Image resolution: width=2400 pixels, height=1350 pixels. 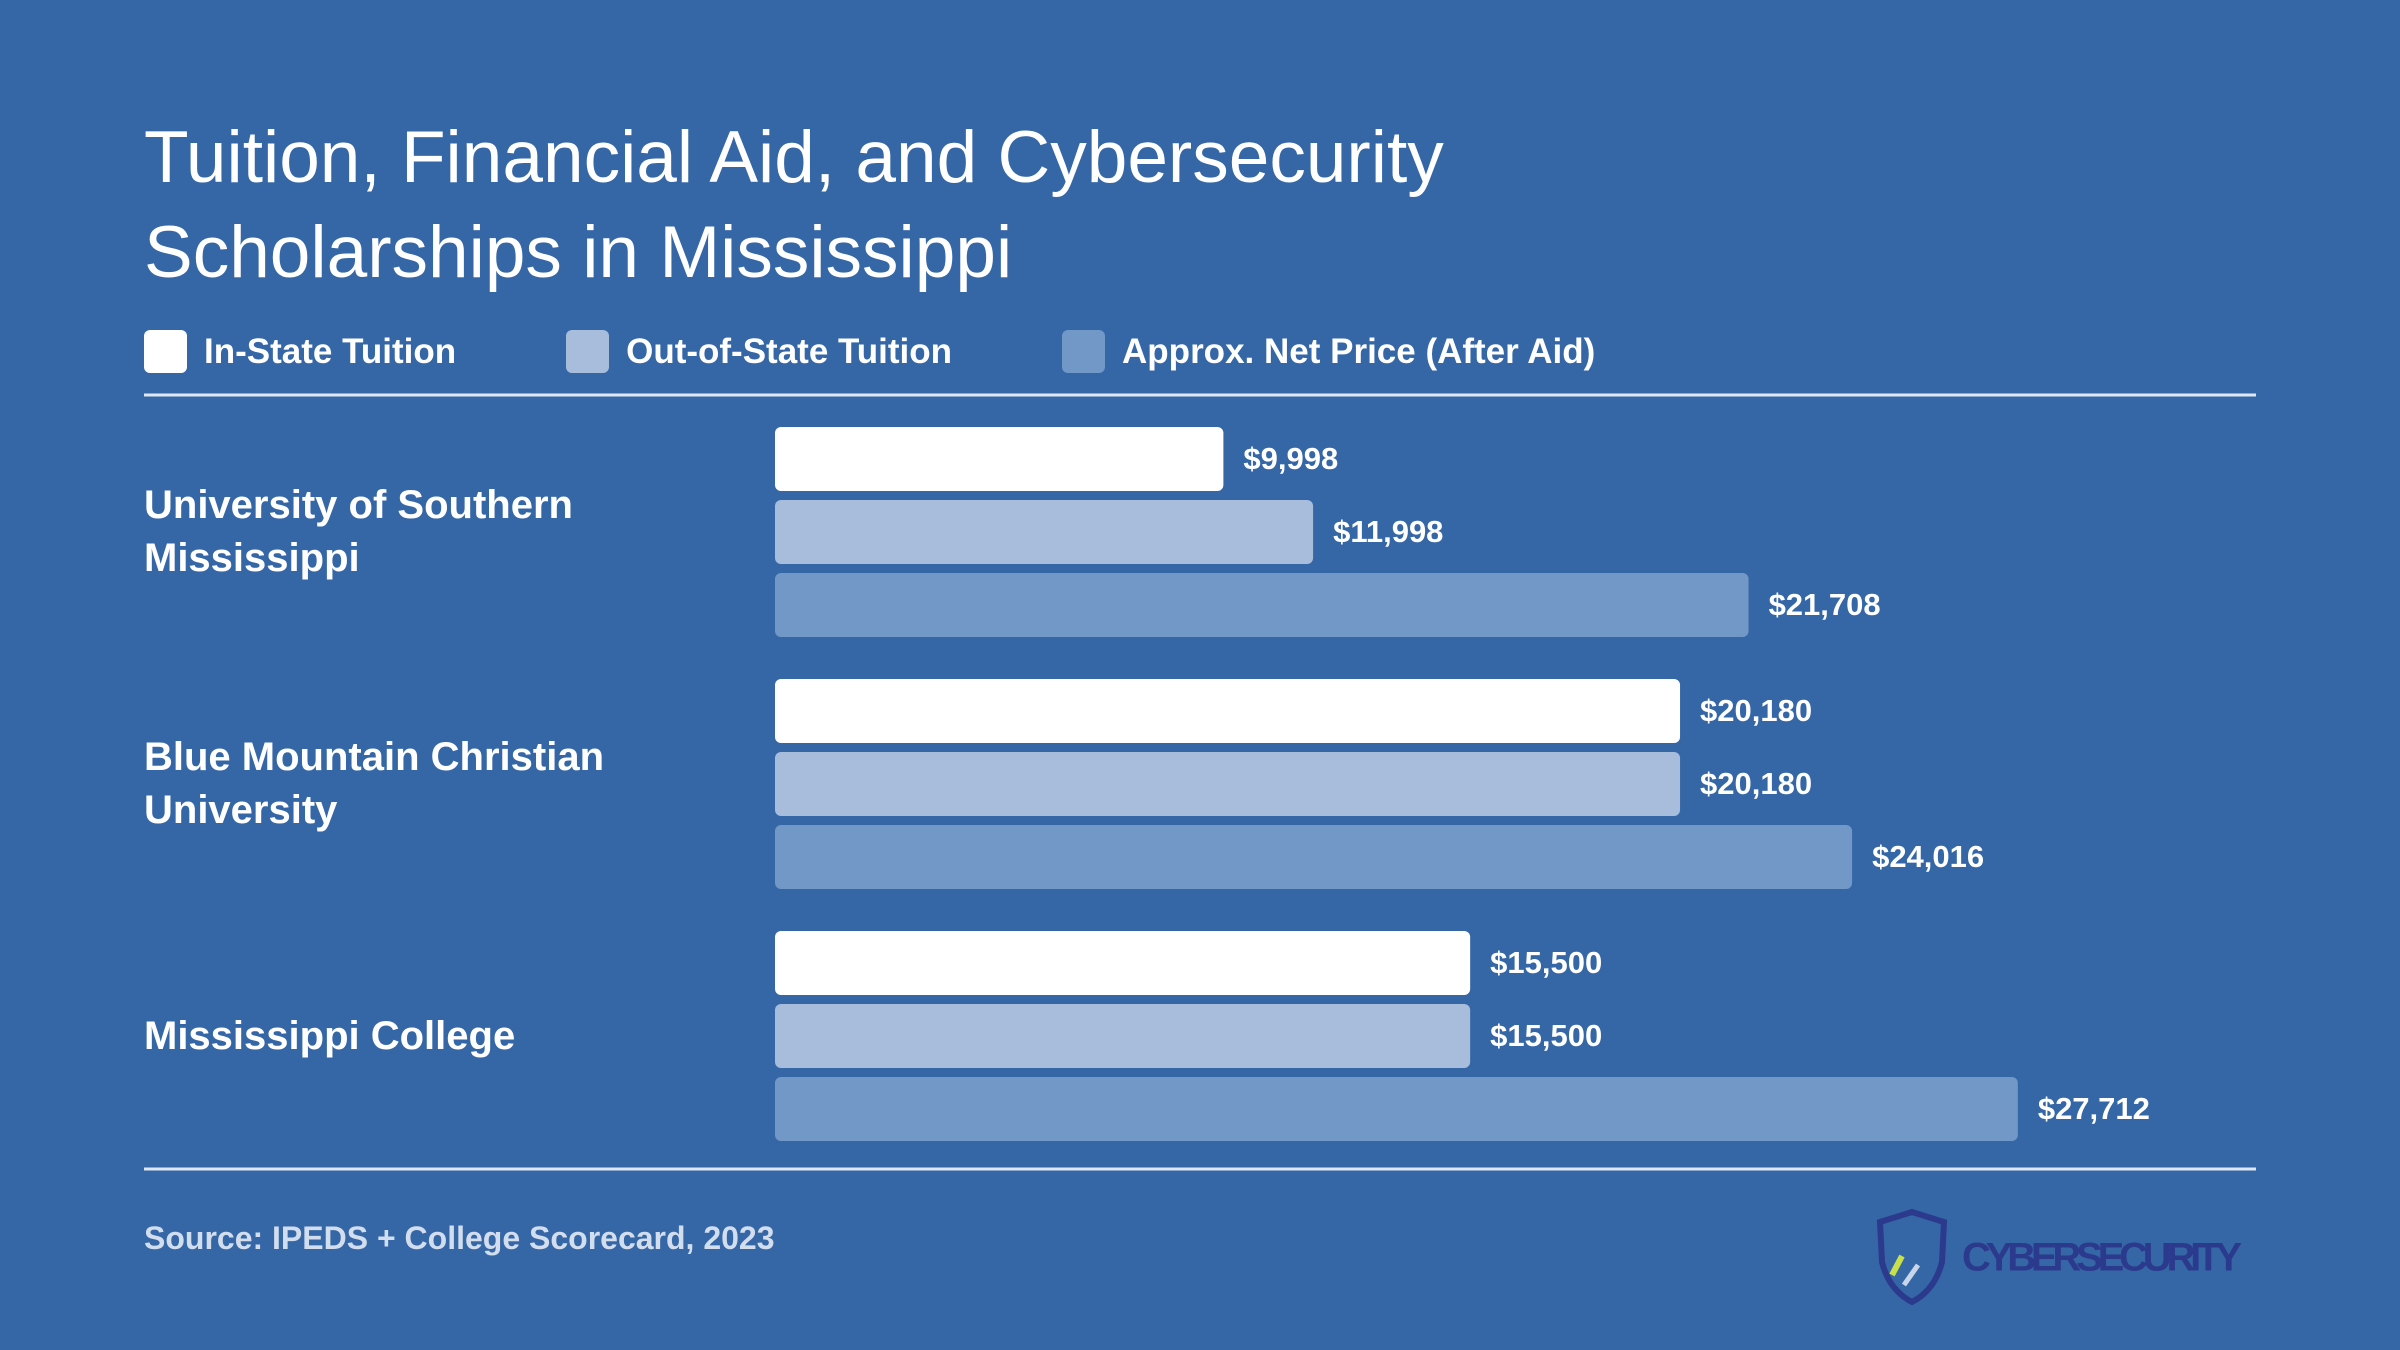 I want to click on legend-label: In-State Tuition, so click(x=330, y=351).